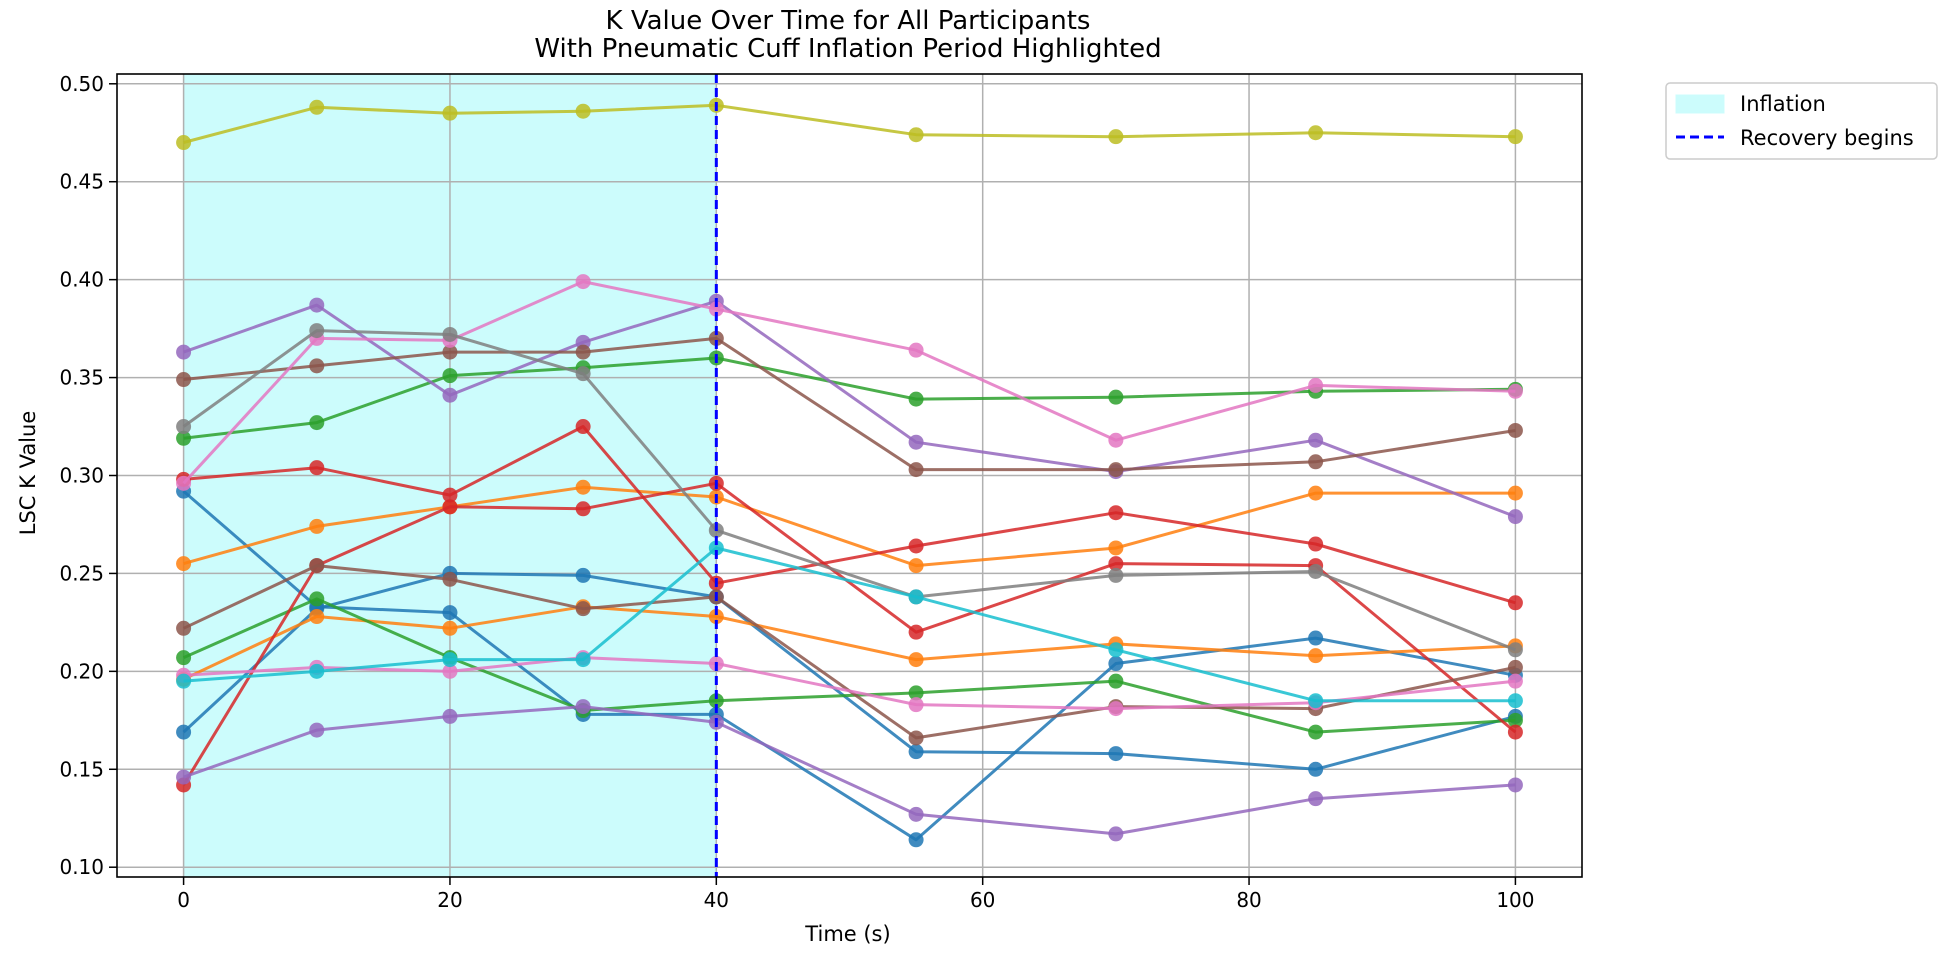 Image resolution: width=1954 pixels, height=954 pixels. I want to click on y-axis-label: LSC K Value, so click(28, 473).